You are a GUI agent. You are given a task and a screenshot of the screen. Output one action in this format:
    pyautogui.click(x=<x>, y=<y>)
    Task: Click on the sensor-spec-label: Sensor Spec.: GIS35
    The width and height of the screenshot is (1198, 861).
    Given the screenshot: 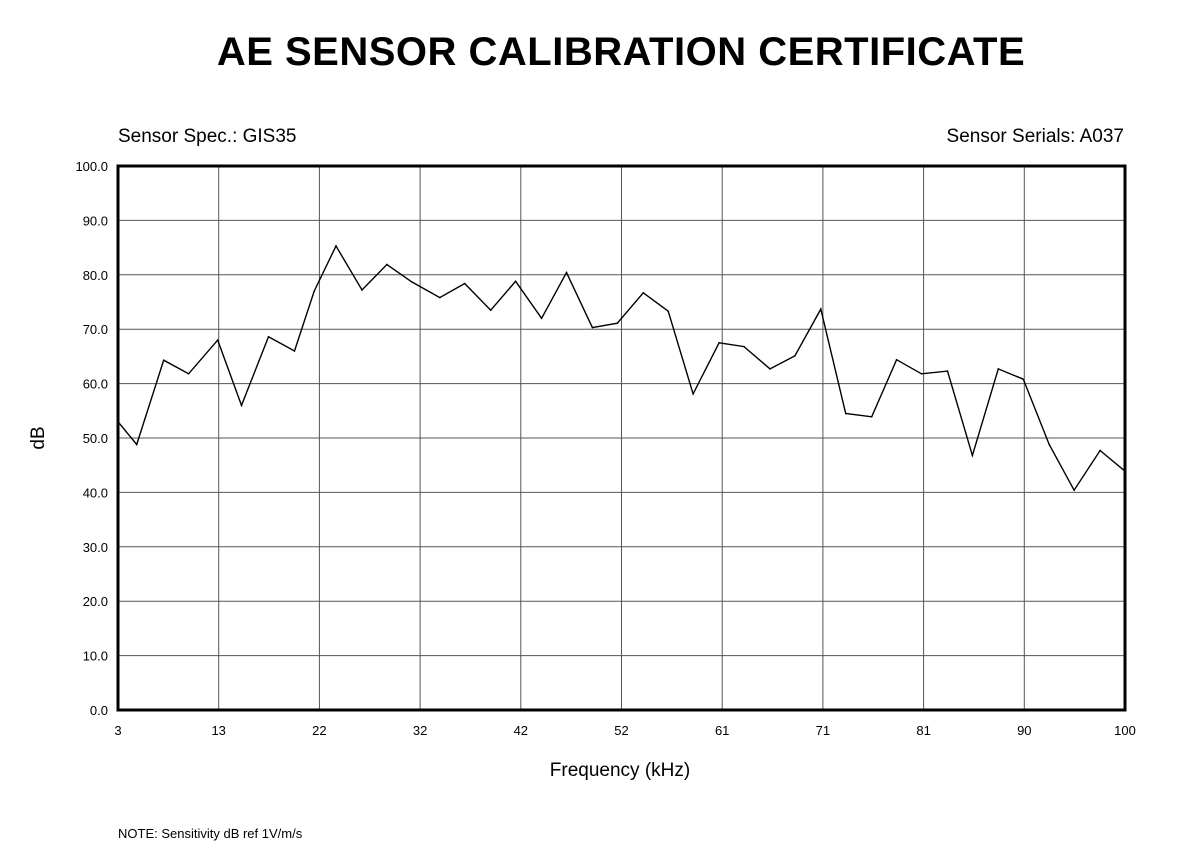 What is the action you would take?
    pyautogui.click(x=207, y=136)
    